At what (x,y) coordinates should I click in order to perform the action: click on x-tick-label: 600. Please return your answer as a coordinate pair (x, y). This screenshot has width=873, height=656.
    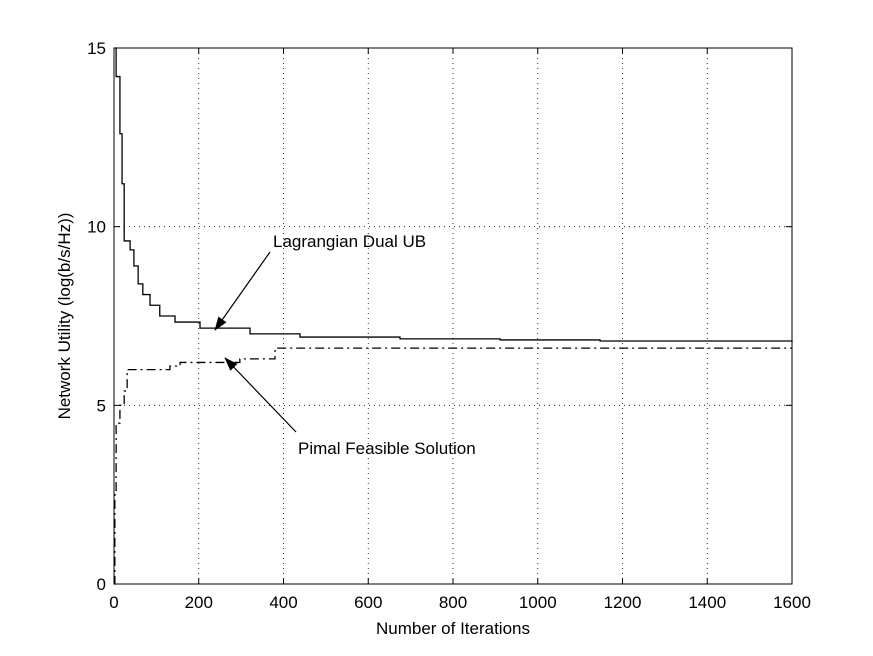
    Looking at the image, I should click on (368, 602).